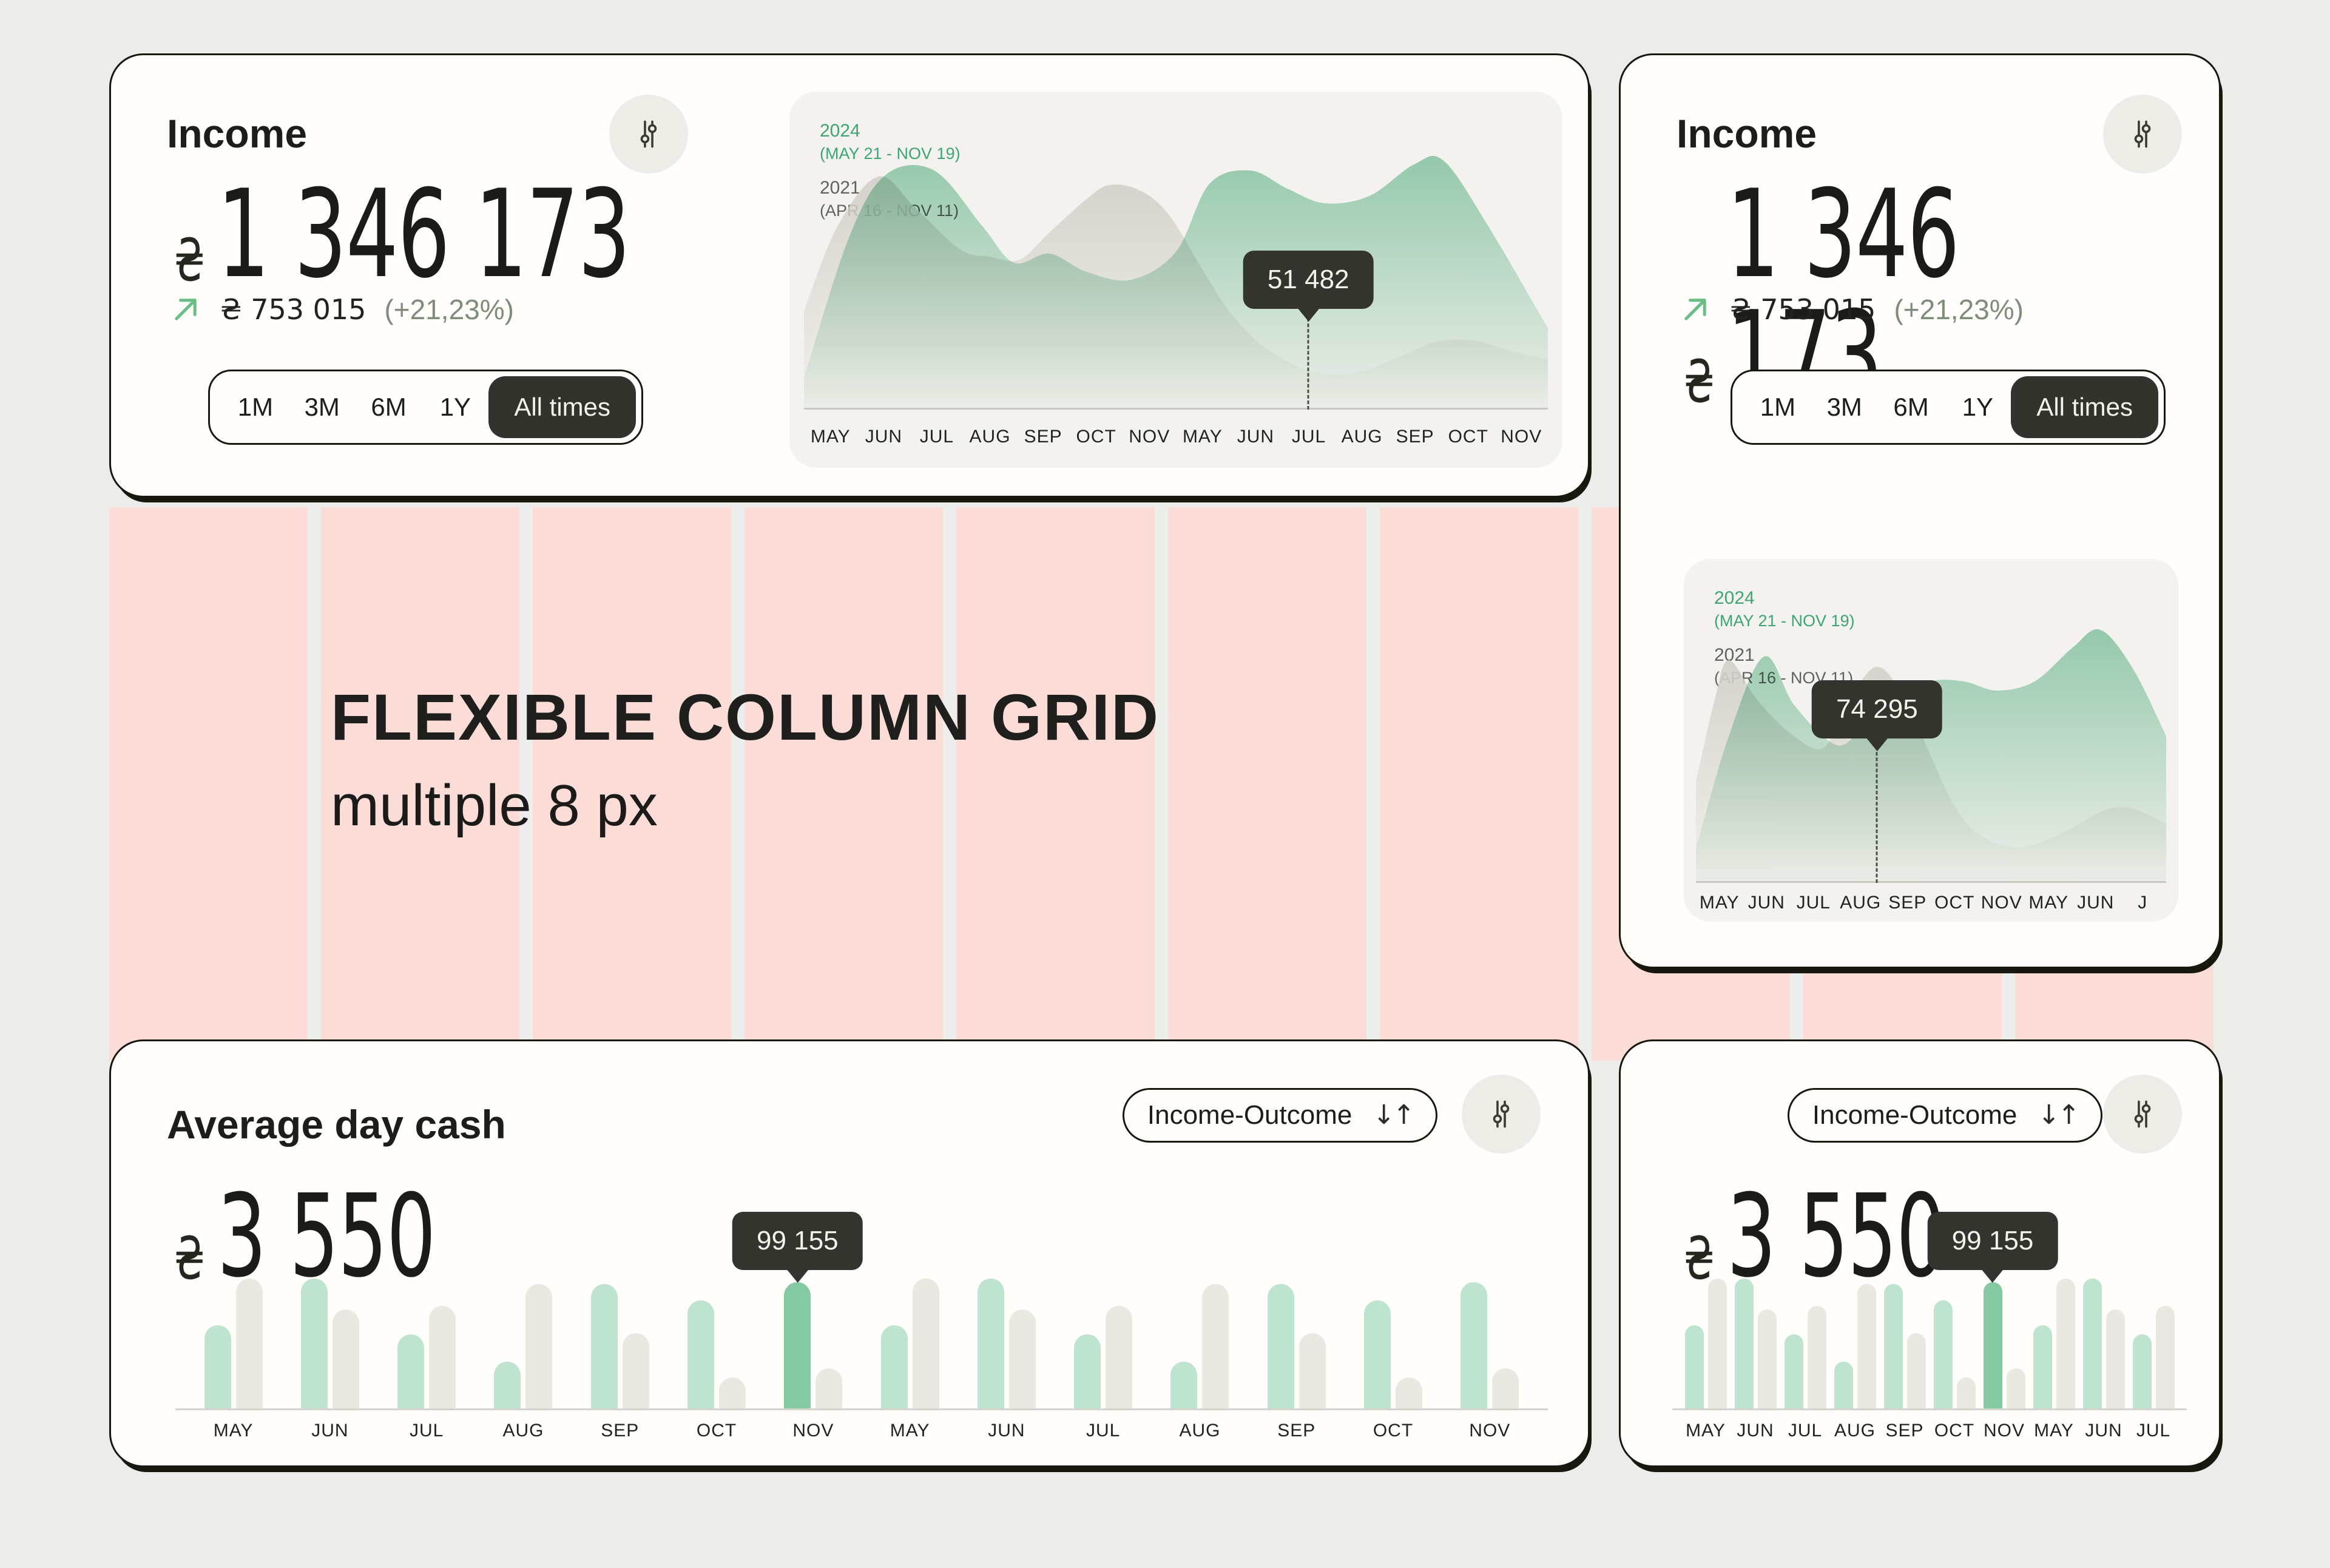  What do you see at coordinates (524, 1360) in the screenshot?
I see `bar-group-aug-3: AUG` at bounding box center [524, 1360].